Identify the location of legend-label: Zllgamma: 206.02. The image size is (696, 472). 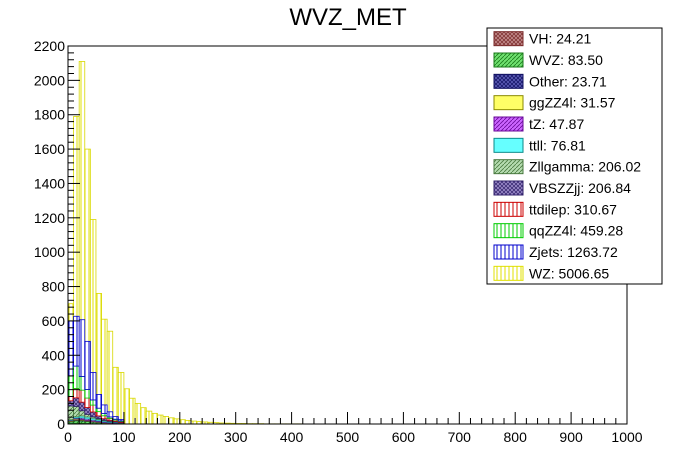
(585, 167).